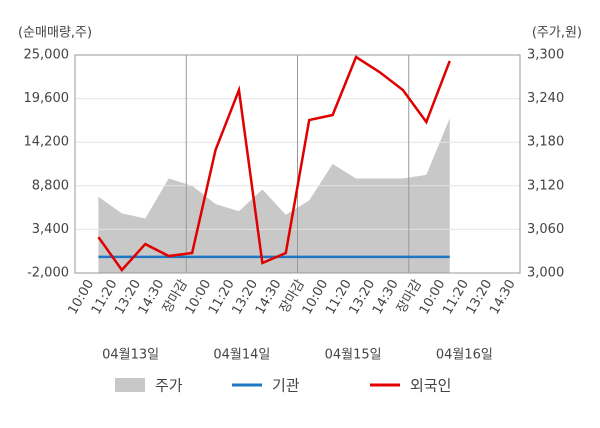 The width and height of the screenshot is (600, 428). I want to click on date-label: 04월16일, so click(464, 355).